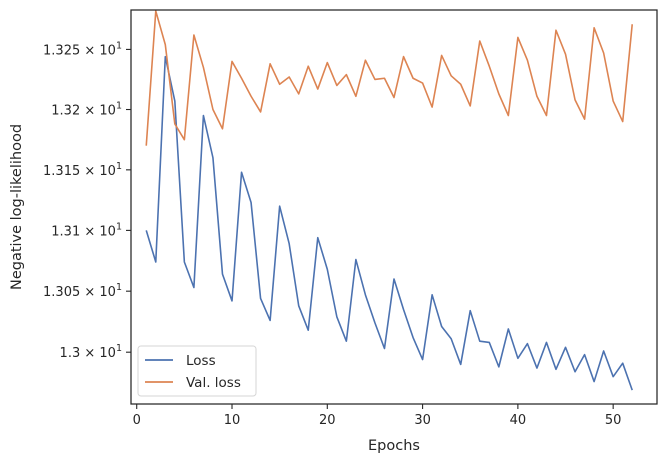 This screenshot has height=463, width=667. What do you see at coordinates (17, 207) in the screenshot?
I see `y-axis-title: Negative log-likelihood` at bounding box center [17, 207].